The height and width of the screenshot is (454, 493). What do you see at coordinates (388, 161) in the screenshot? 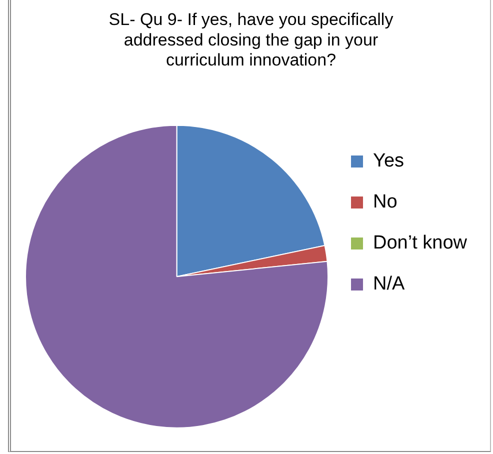
I see `legend-label: Yes` at bounding box center [388, 161].